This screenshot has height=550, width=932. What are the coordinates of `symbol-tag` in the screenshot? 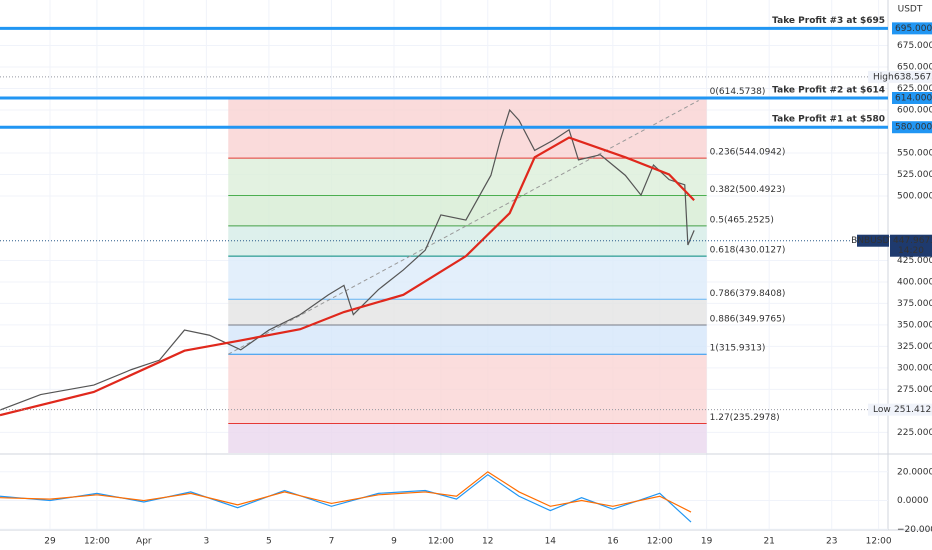 It's located at (873, 240).